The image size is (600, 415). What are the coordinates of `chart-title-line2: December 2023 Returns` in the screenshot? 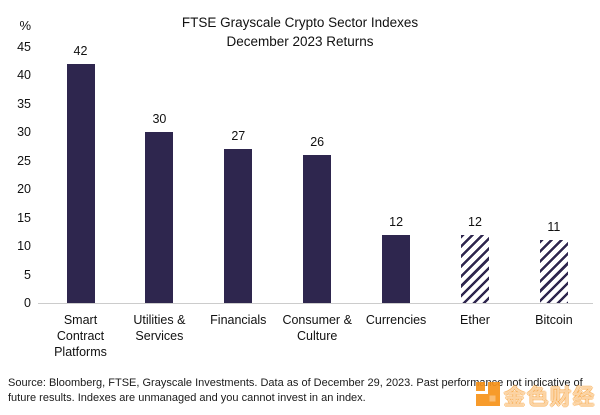 It's located at (300, 41).